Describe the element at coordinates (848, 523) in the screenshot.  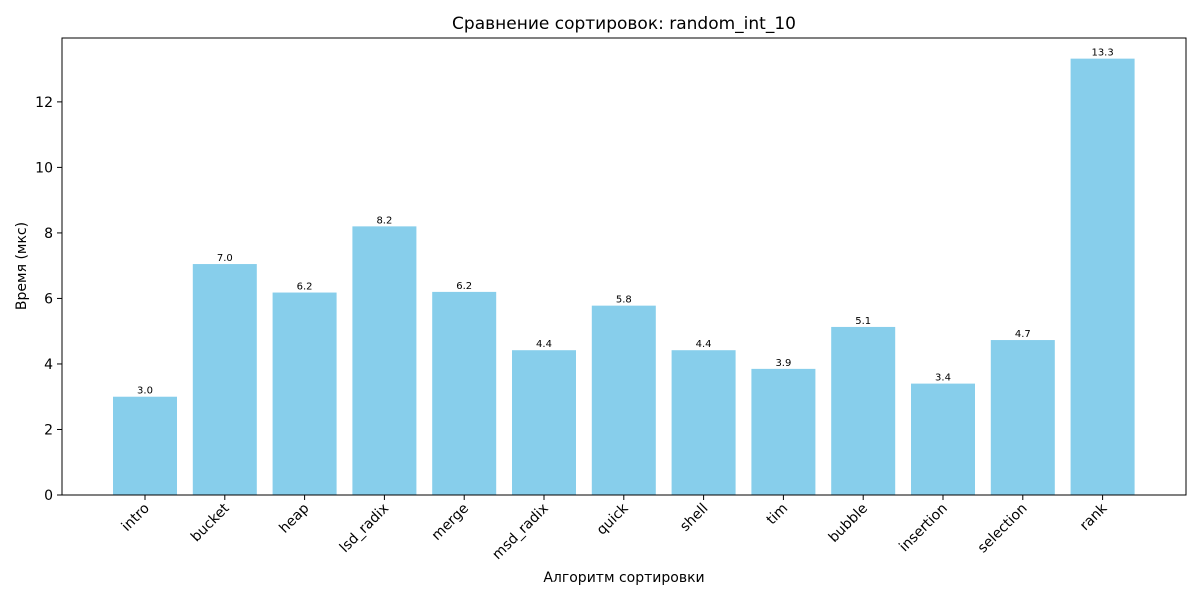
I see `x-tick-label: bubble` at that location.